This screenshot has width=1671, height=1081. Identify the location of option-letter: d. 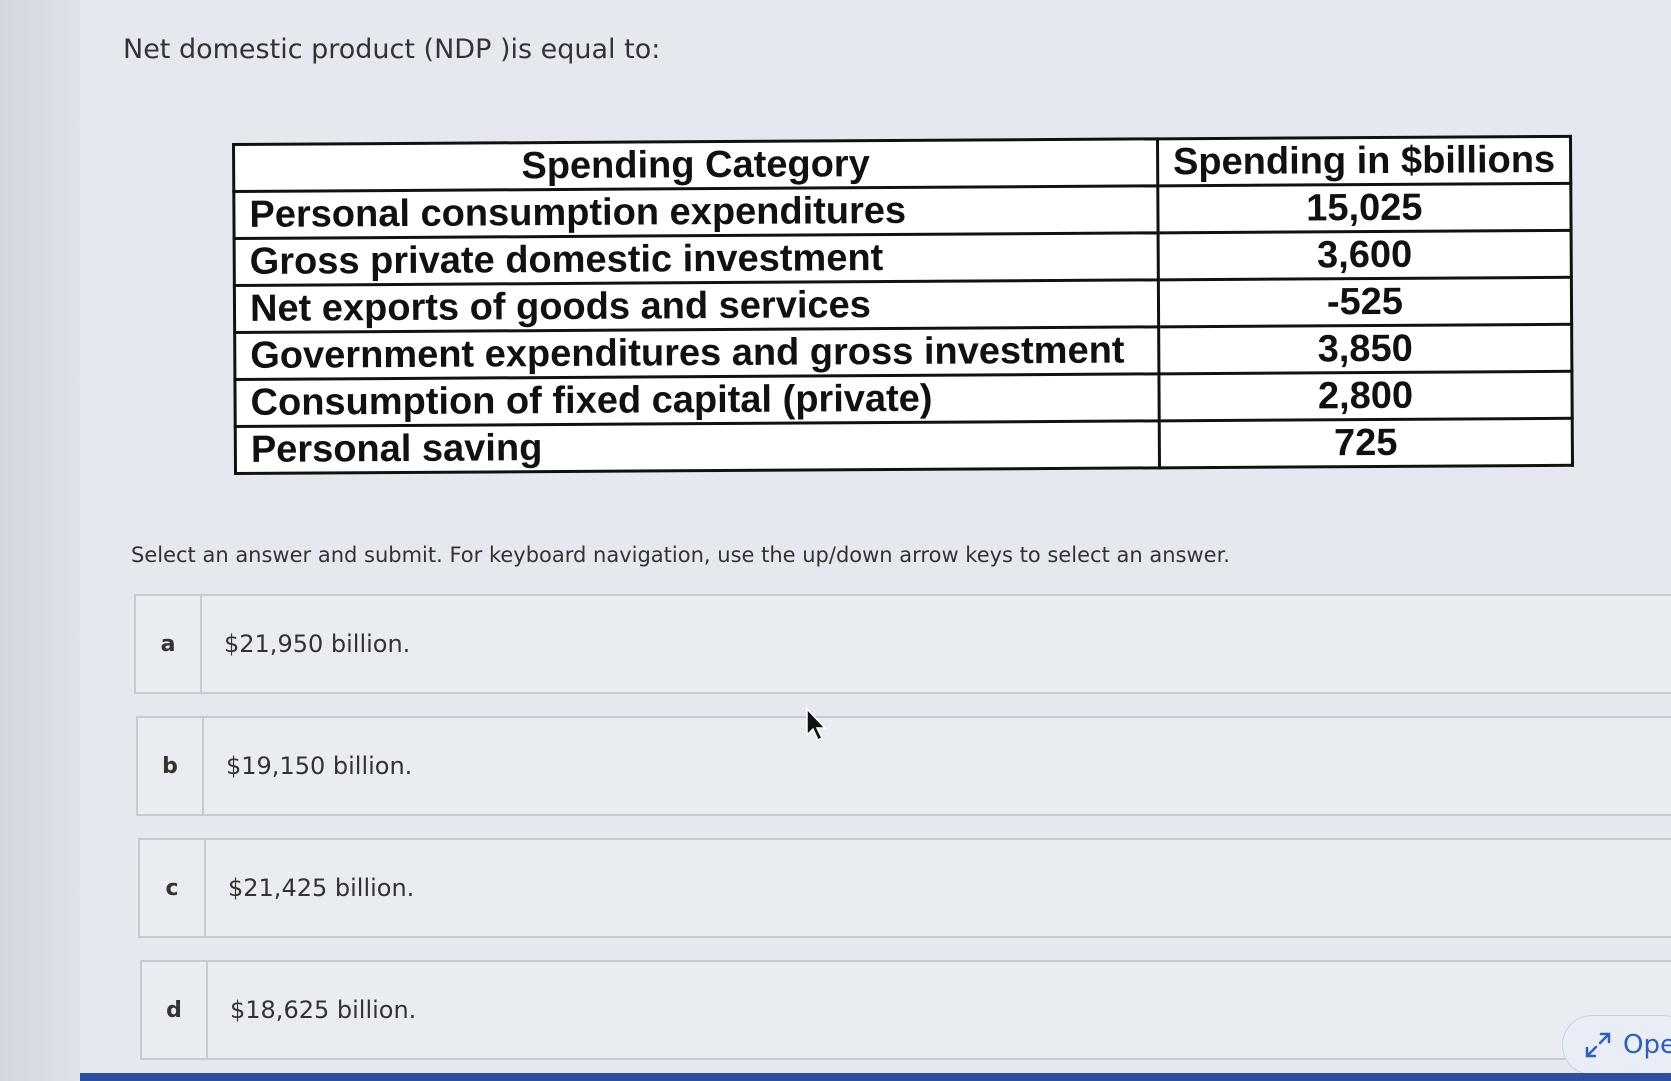
(175, 1010).